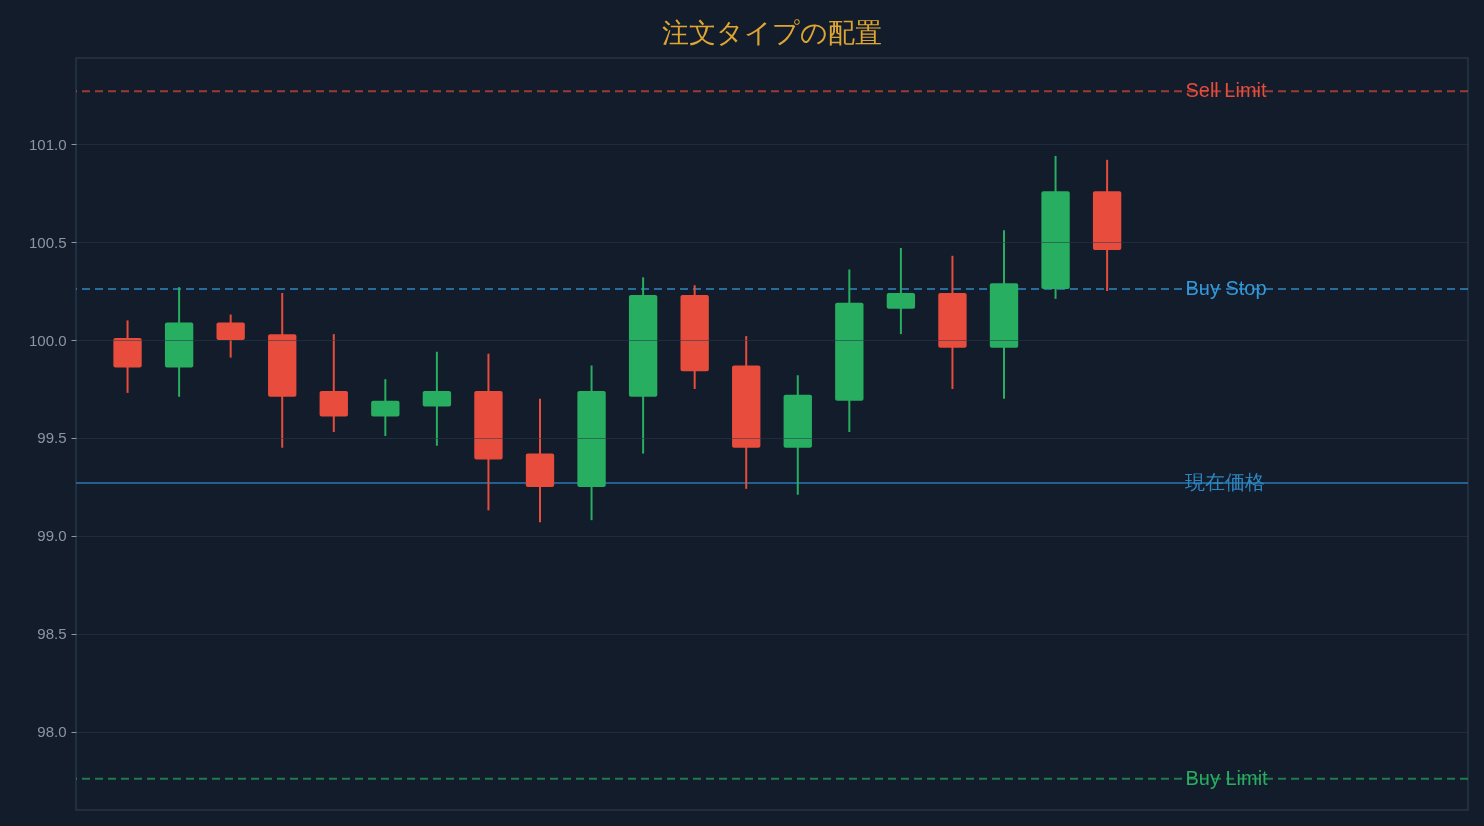  I want to click on y-tick-label: 101.0, so click(47, 144).